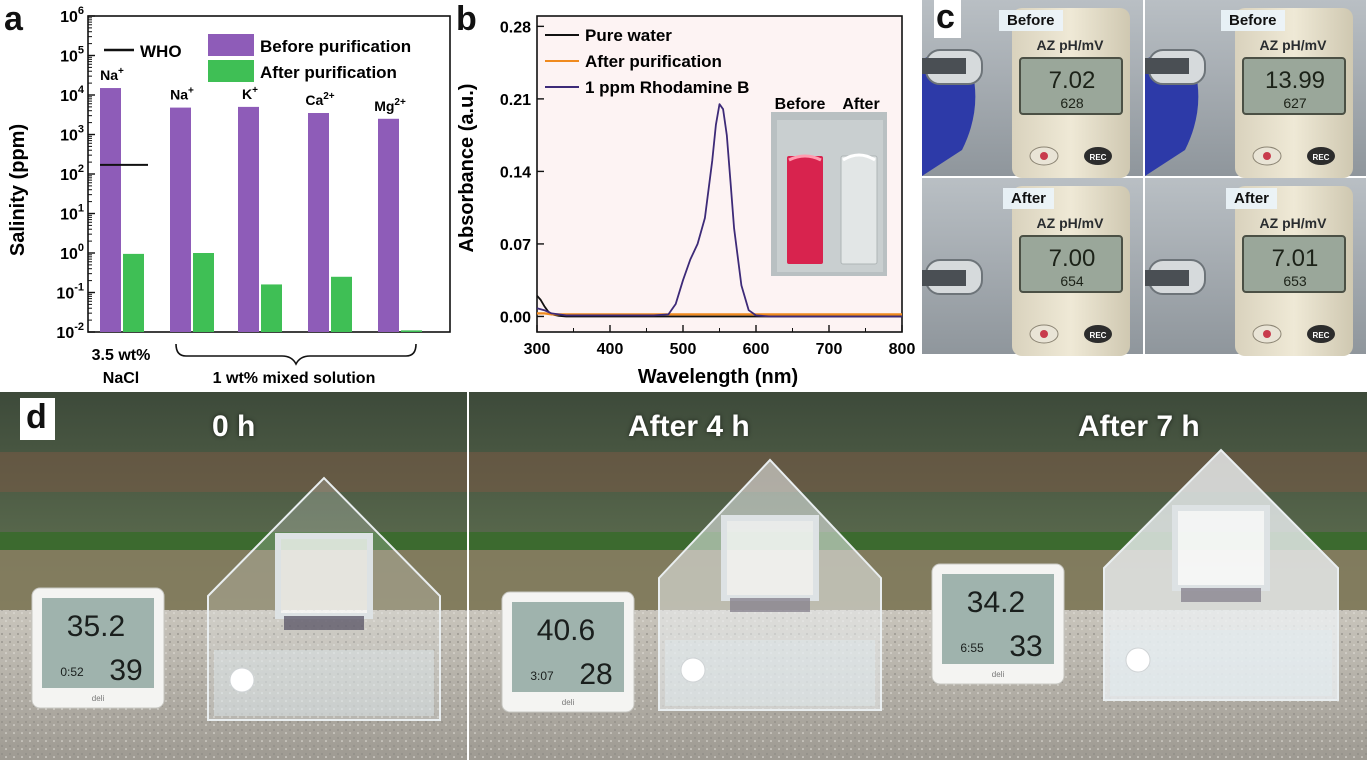 This screenshot has width=1367, height=760. Describe the element at coordinates (1031, 20) in the screenshot. I see `photo-label-before-1: Before` at that location.